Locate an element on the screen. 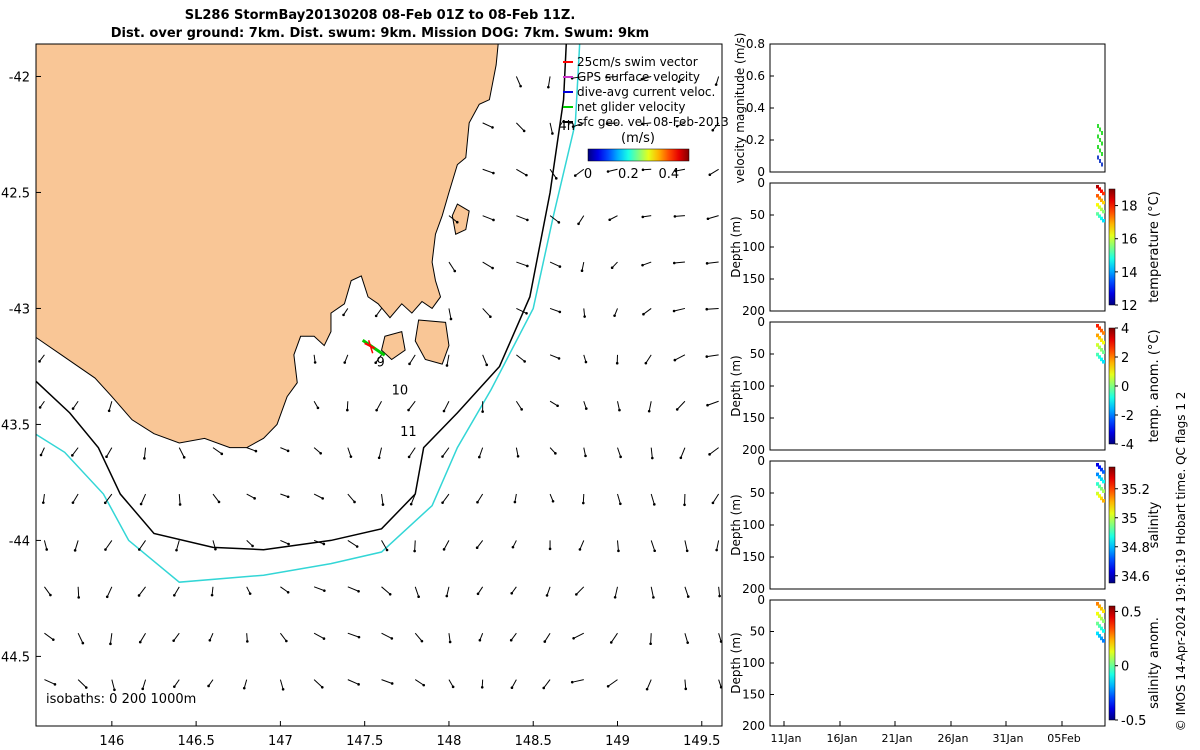 The image size is (1200, 750). y-tick-label: 42.5 is located at coordinates (15, 193).